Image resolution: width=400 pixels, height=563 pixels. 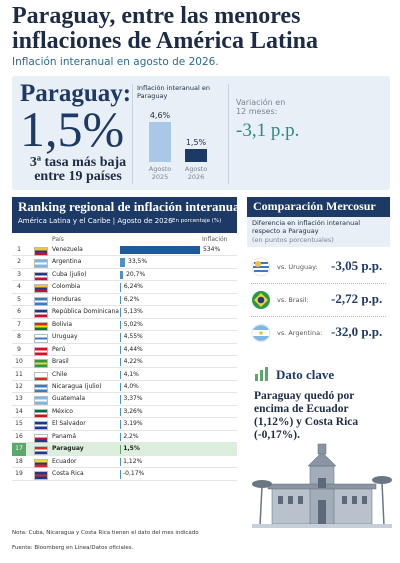 I want to click on value-label: 1,5%, so click(x=196, y=142).